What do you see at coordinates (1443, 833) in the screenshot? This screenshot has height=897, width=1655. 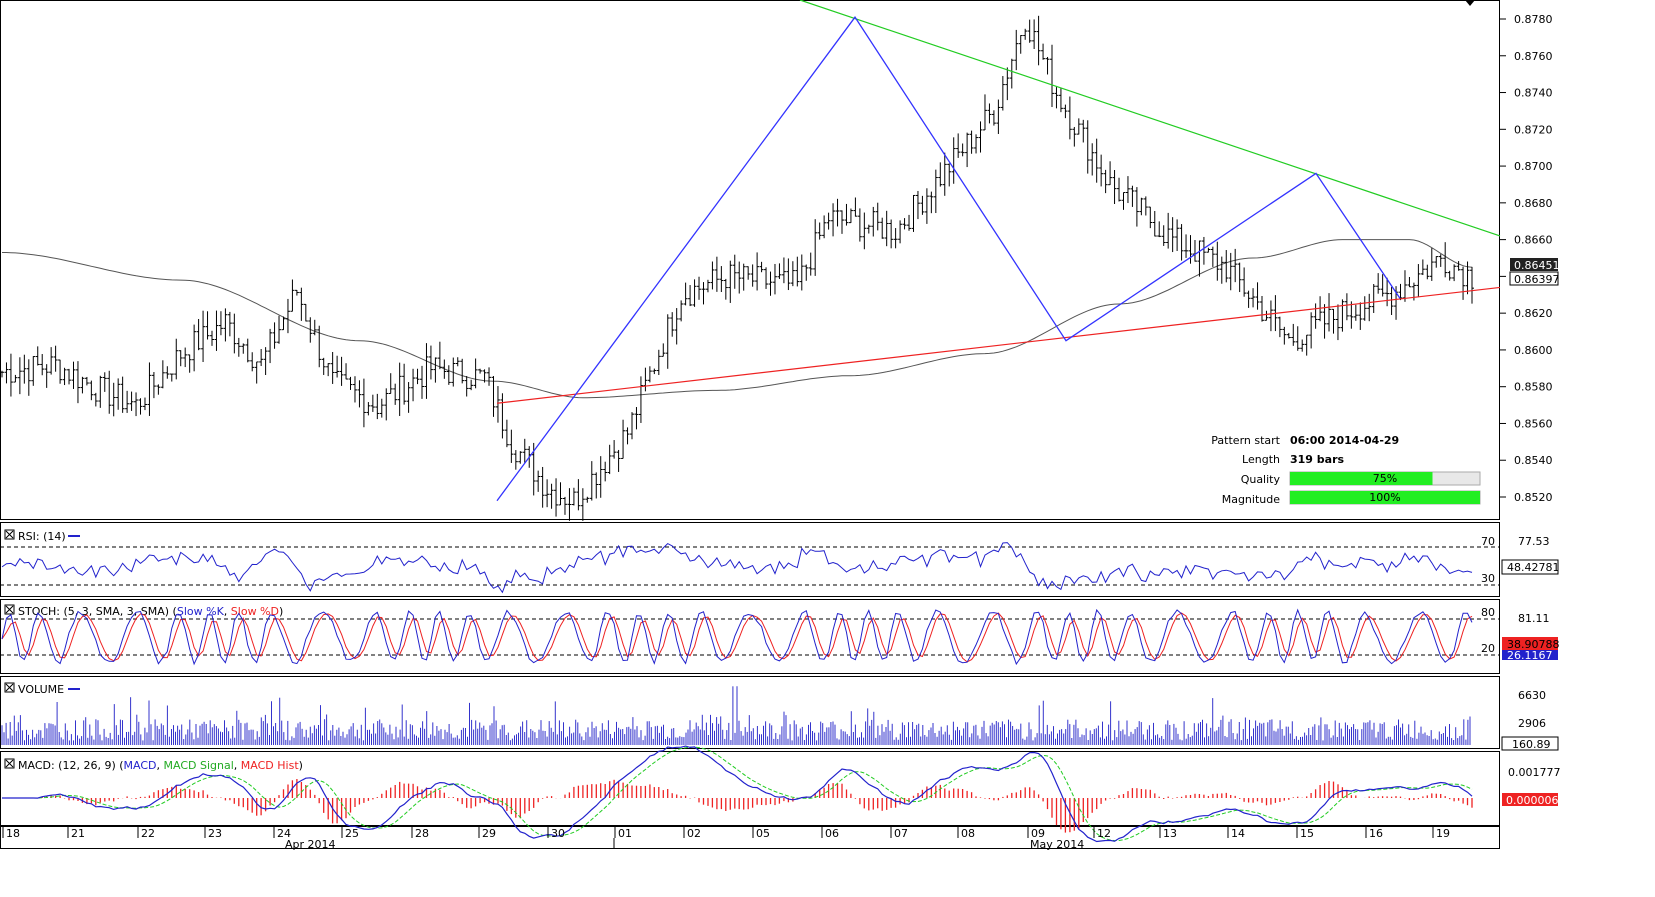 I see `day-label: 19` at bounding box center [1443, 833].